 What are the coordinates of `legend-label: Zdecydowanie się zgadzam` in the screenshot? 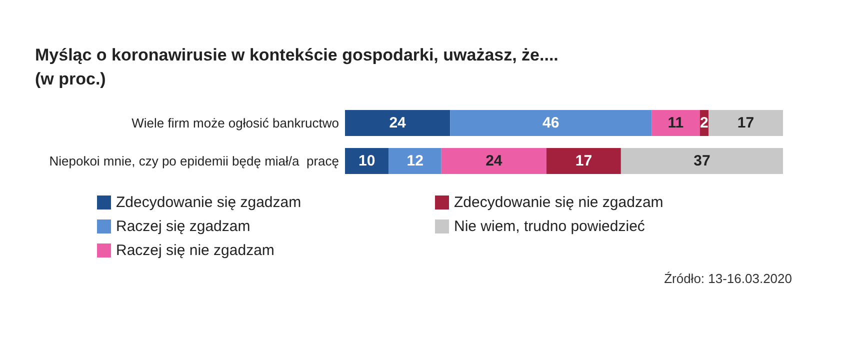 It's located at (209, 202).